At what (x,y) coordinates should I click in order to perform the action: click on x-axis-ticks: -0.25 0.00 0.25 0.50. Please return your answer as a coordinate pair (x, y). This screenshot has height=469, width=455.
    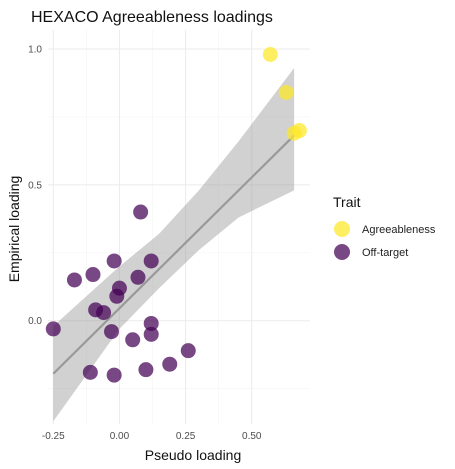
    Looking at the image, I should click on (152, 436).